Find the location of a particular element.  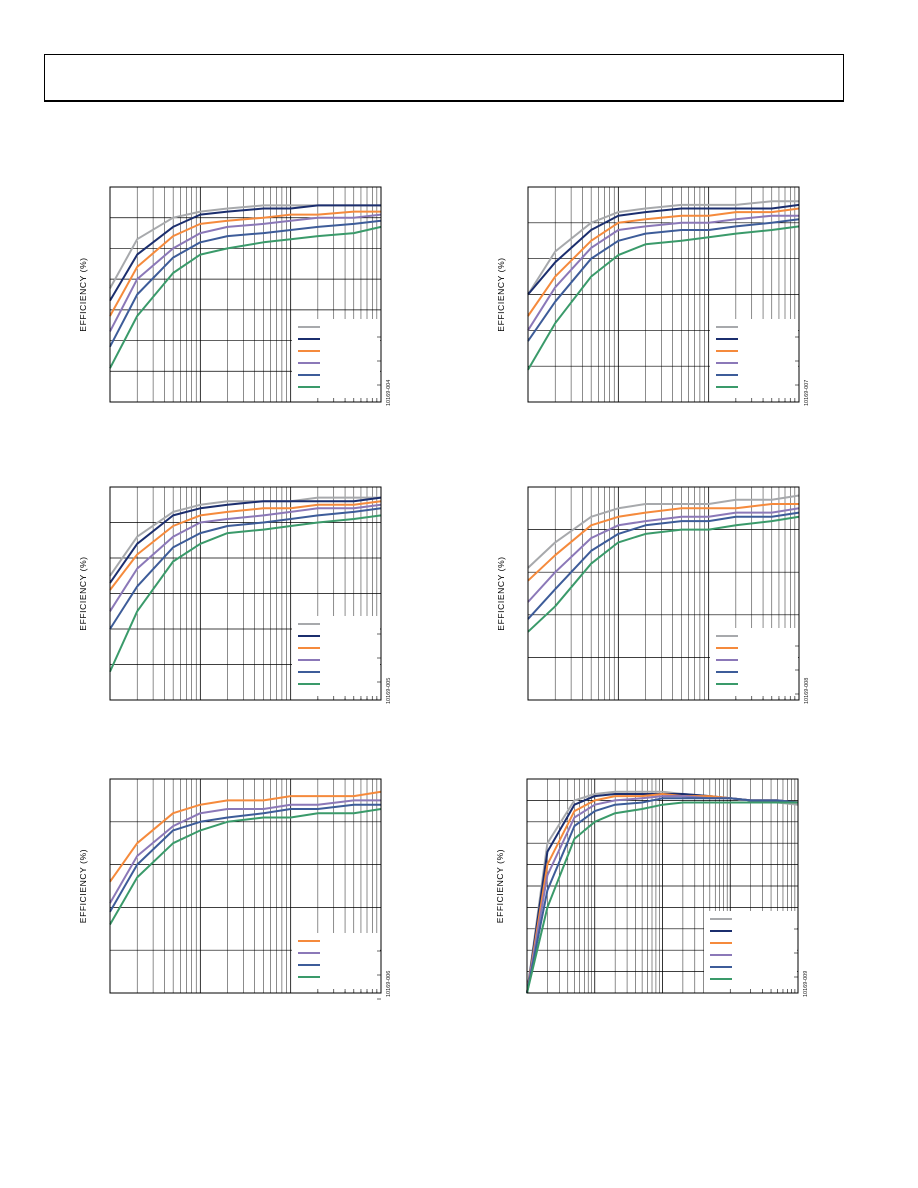

chart-fig5: EFFICIENCY (%) 10169-006 is located at coordinates (235, 889).